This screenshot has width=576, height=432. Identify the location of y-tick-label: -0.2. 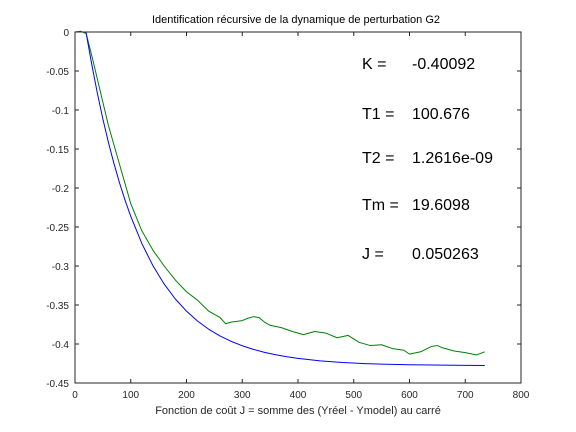
(61, 189).